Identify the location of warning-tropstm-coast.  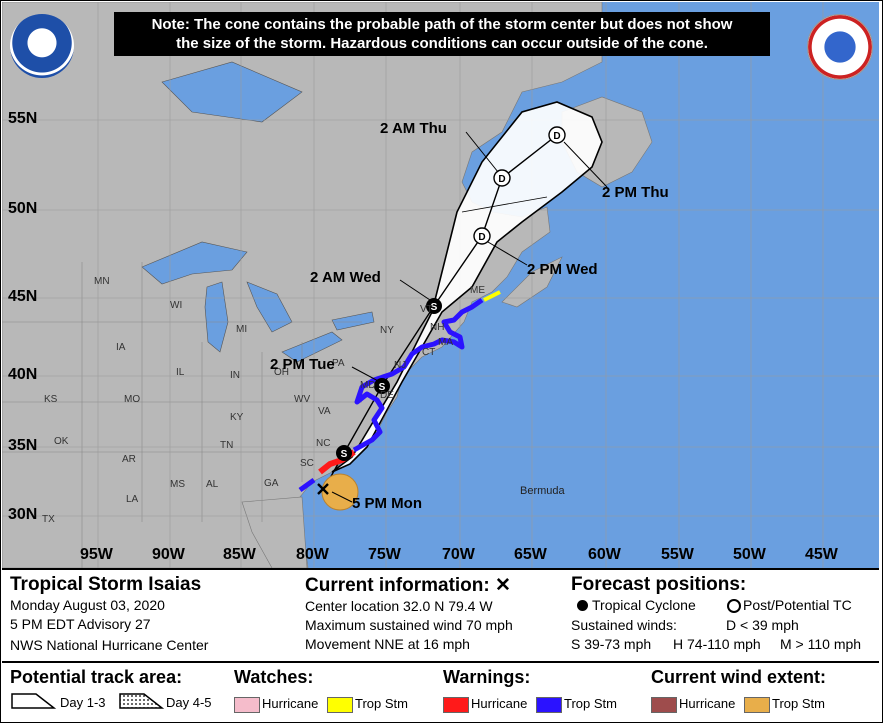
(391, 395).